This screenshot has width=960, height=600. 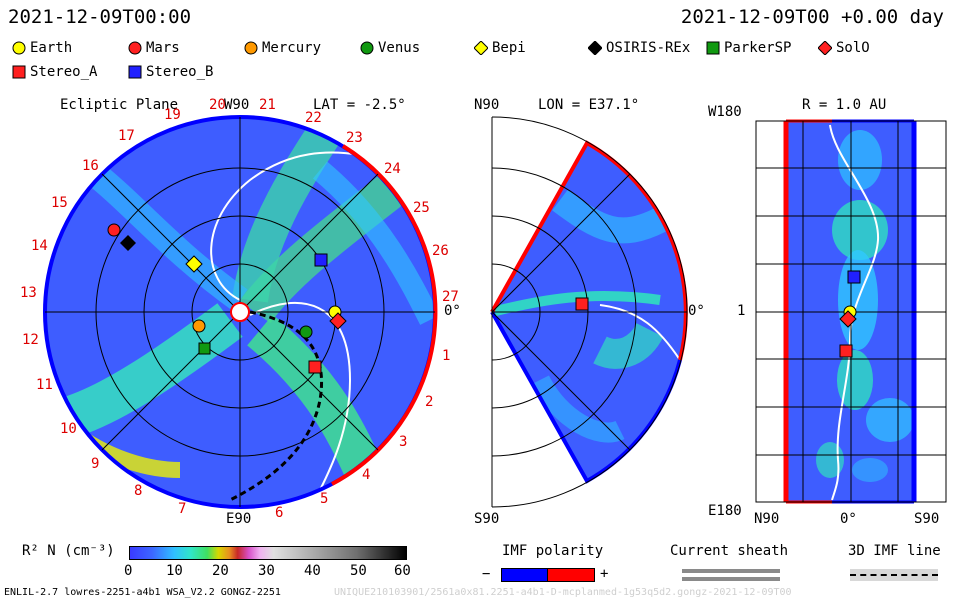 What do you see at coordinates (894, 551) in the screenshot?
I see `imf-line-title: 3D IMF line` at bounding box center [894, 551].